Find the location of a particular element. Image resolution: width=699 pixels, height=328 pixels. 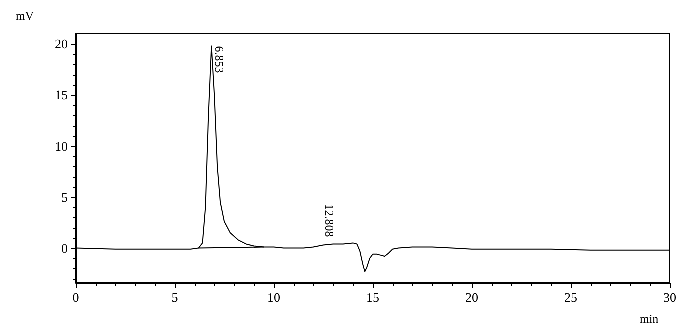

x-tick-label: 0 is located at coordinates (76, 297).